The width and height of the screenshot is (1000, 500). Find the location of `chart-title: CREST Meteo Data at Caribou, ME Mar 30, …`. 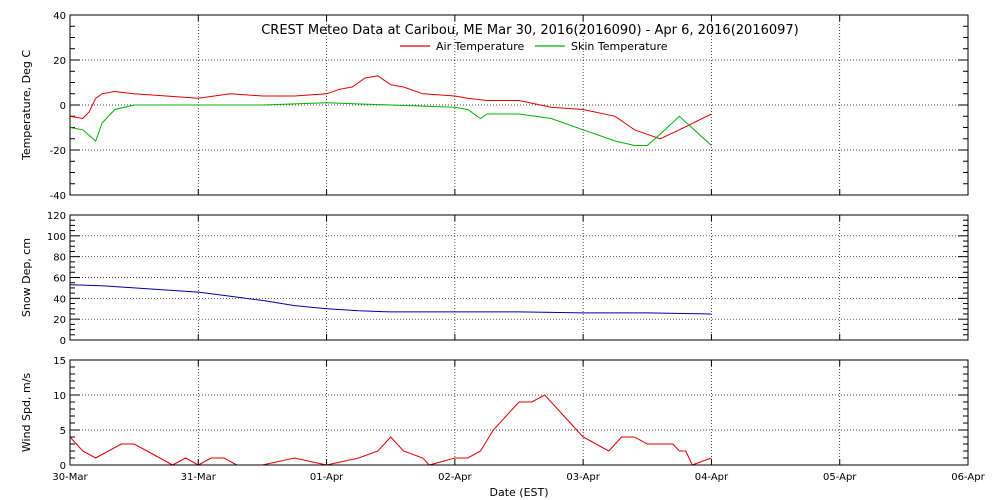

chart-title: CREST Meteo Data at Caribou, ME Mar 30, … is located at coordinates (530, 30).